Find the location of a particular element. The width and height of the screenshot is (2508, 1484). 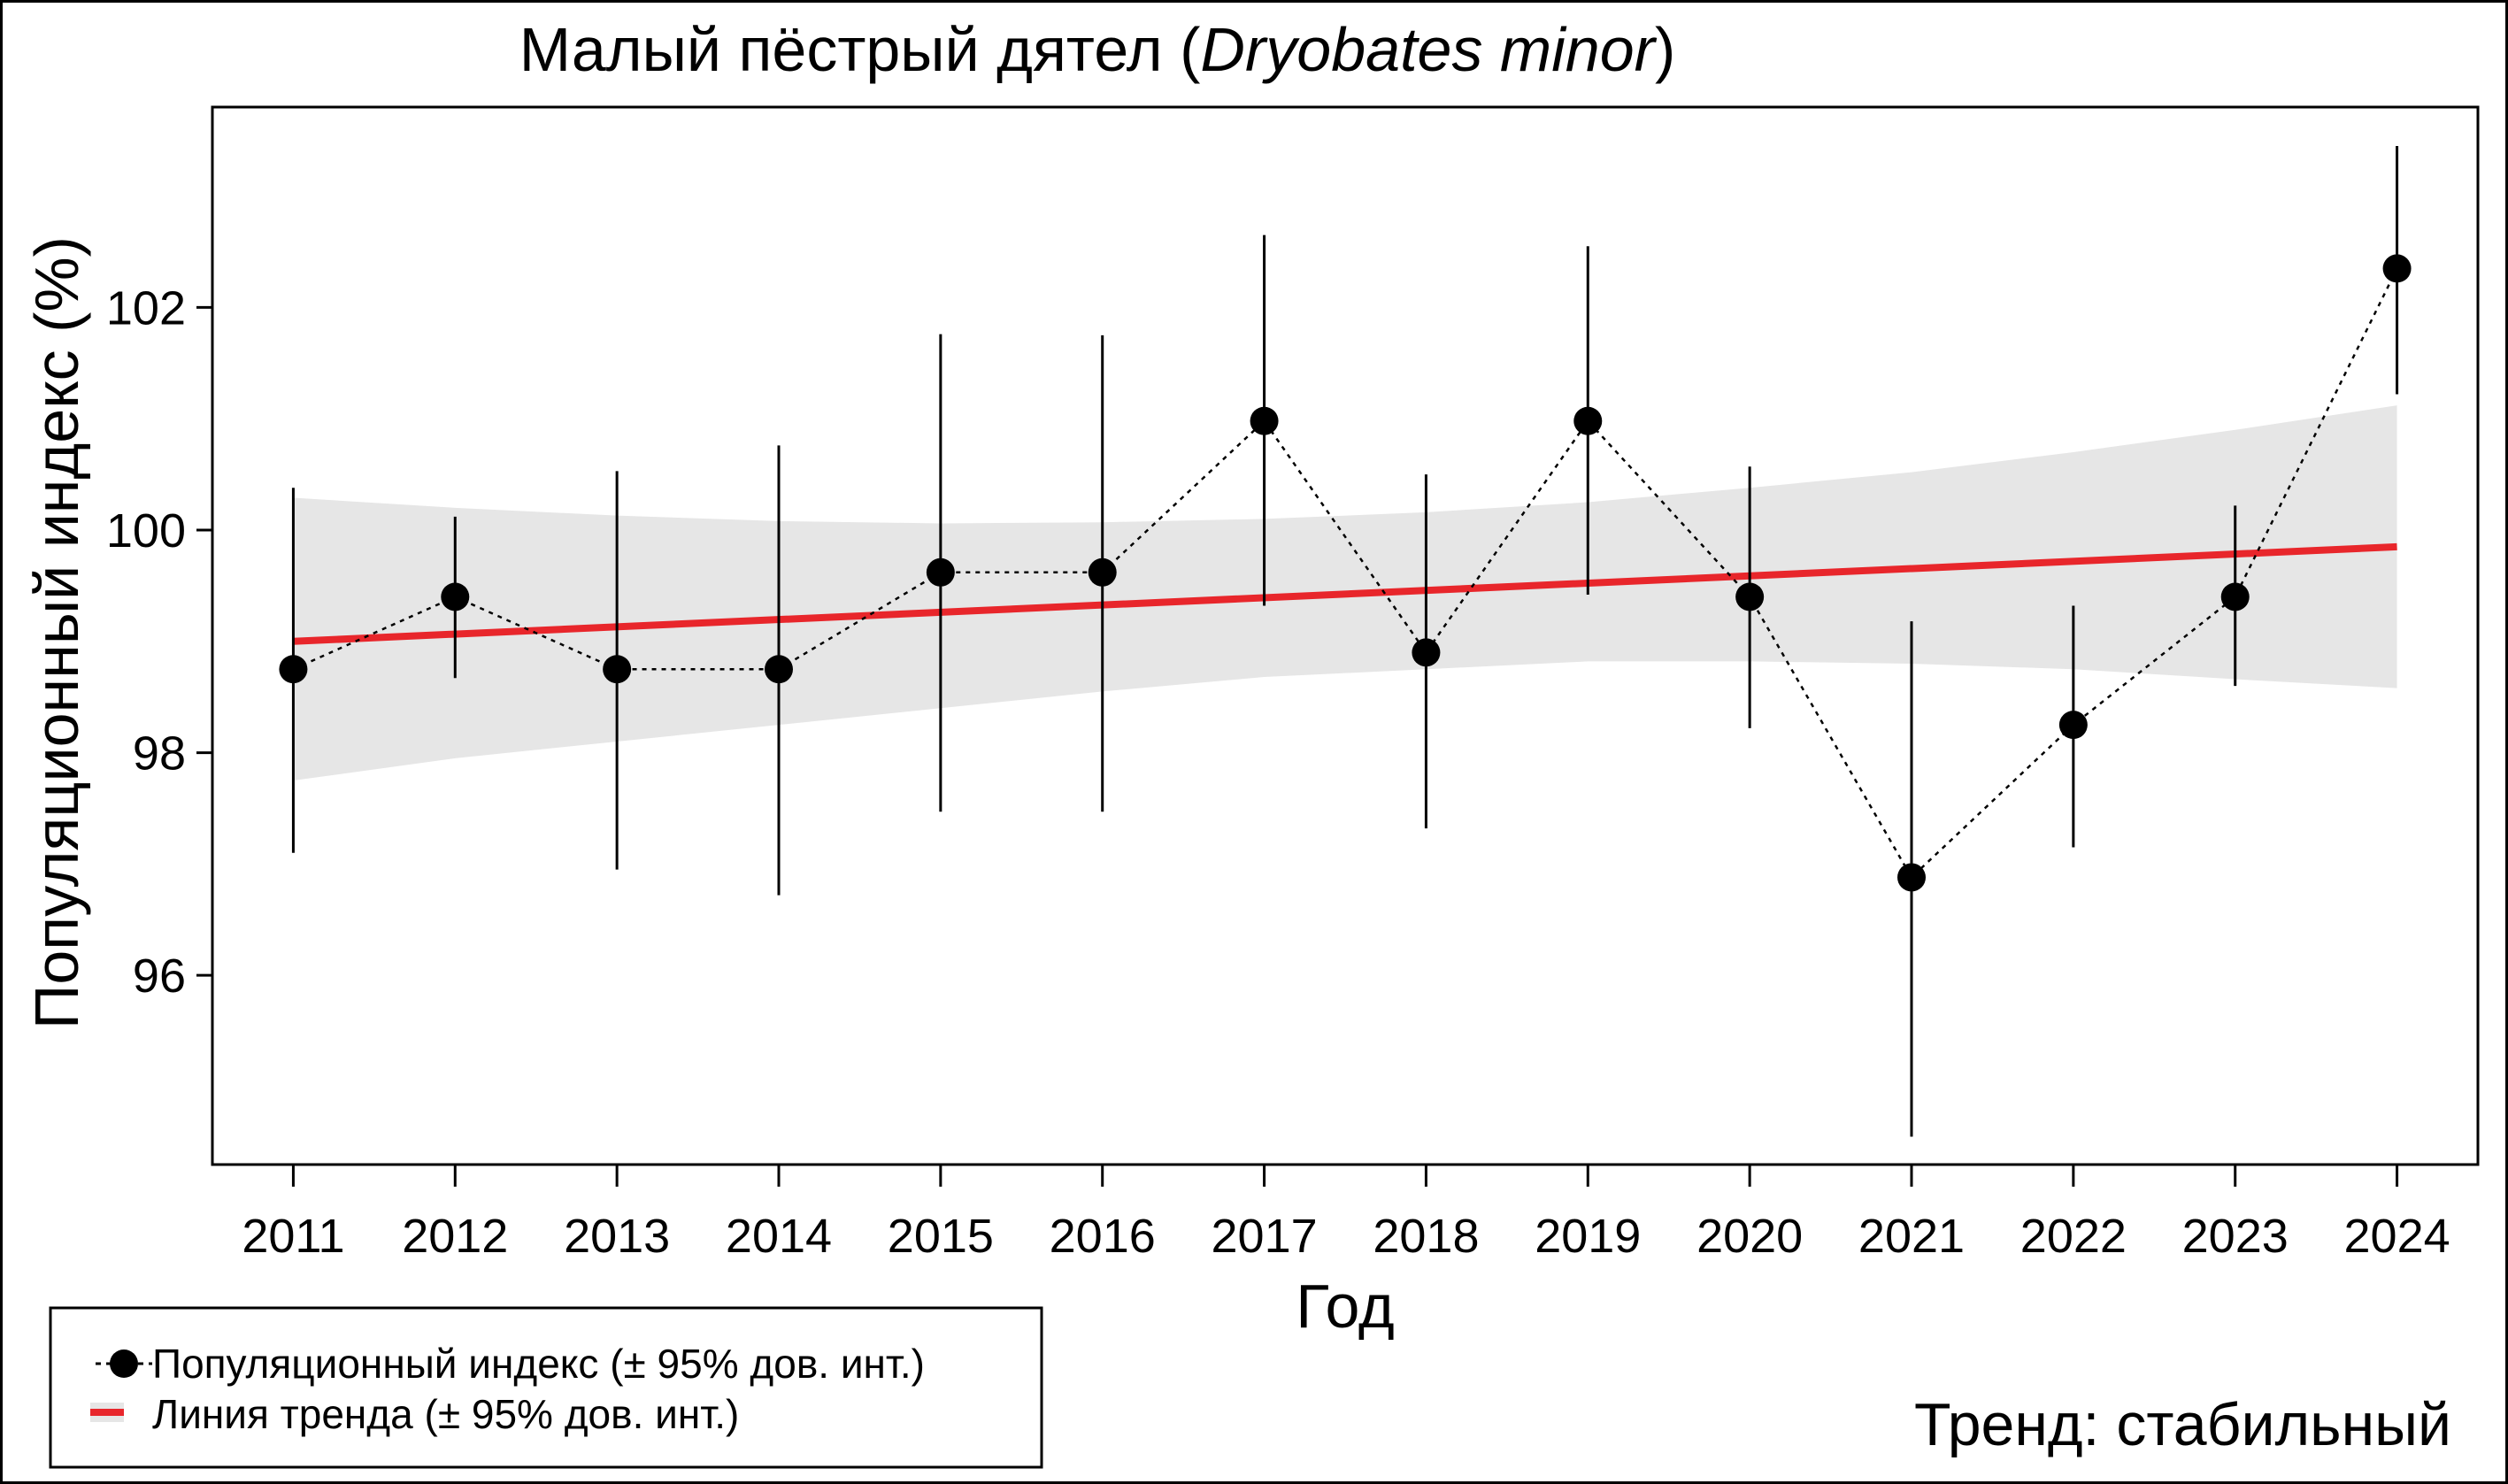

data-point-2014 is located at coordinates (779, 669).